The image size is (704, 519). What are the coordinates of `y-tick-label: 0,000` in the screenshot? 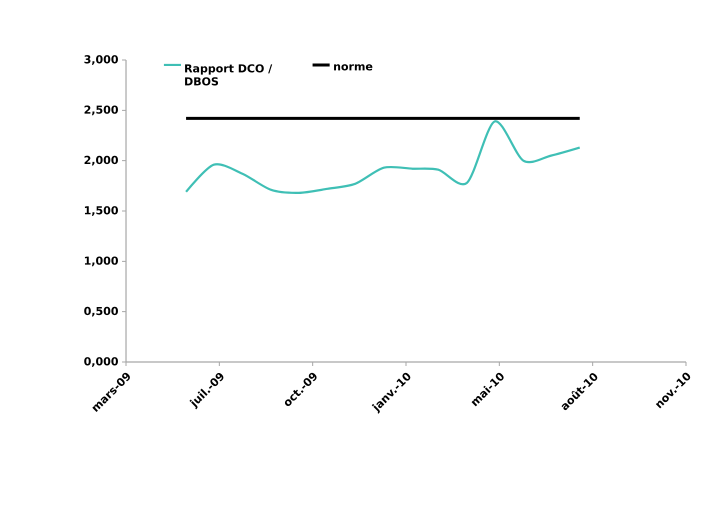 It's located at (101, 362).